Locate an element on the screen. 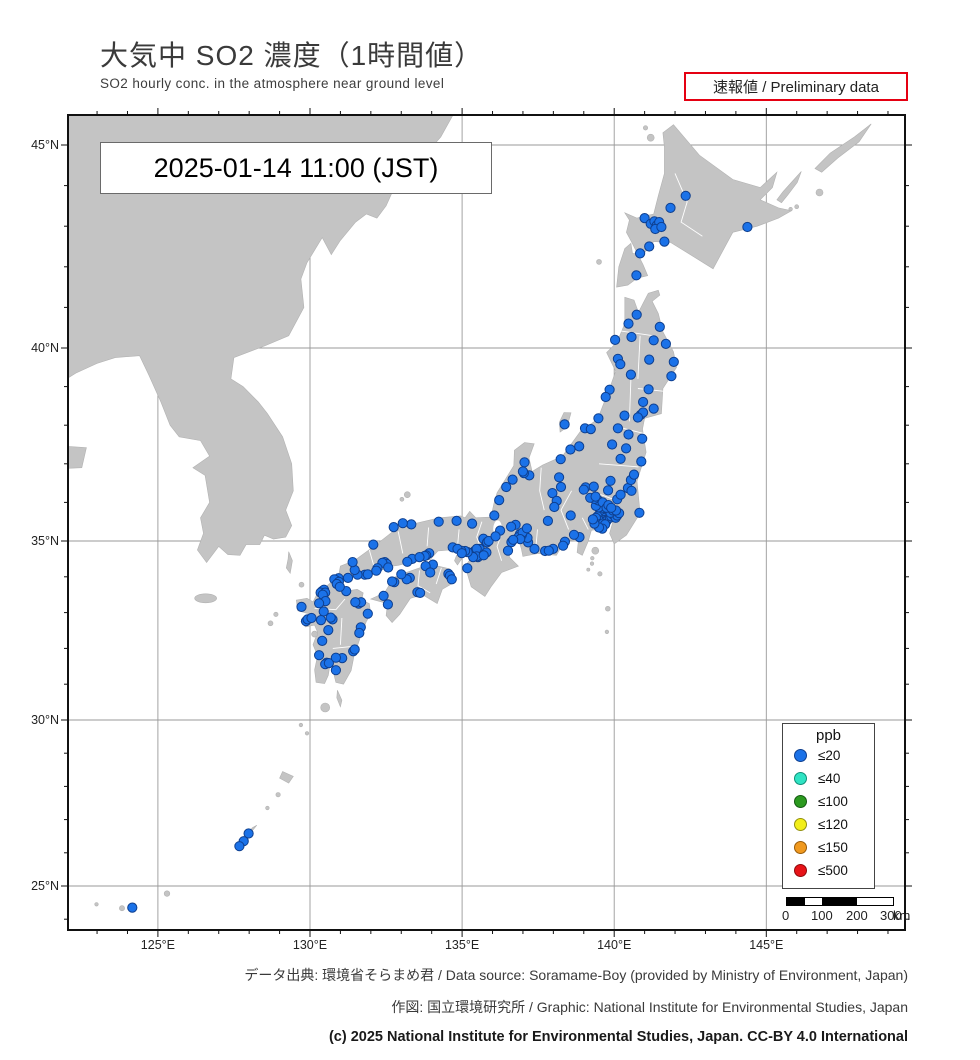 The image size is (980, 1060). lon-axis-label: 140°E is located at coordinates (614, 945).